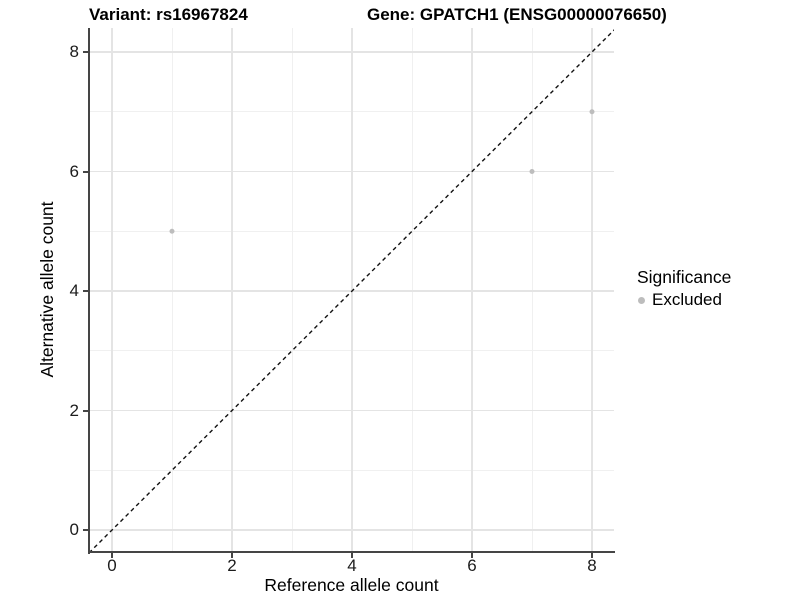 Image resolution: width=800 pixels, height=600 pixels. I want to click on y-tick-label: 0, so click(74, 529).